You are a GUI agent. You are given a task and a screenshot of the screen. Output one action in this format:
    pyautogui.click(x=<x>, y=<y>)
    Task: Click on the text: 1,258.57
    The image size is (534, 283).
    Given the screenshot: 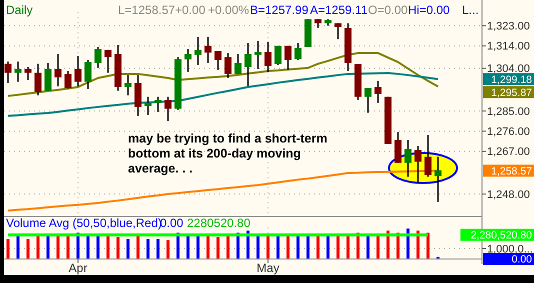 What is the action you would take?
    pyautogui.click(x=511, y=171)
    